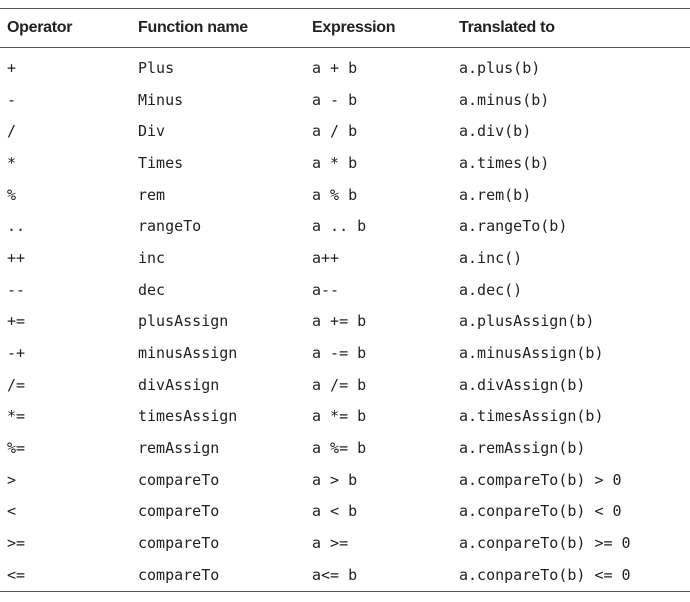 Image resolution: width=690 pixels, height=602 pixels. I want to click on table-row: /= divAssign a /= b a.divAssign(b), so click(345, 385).